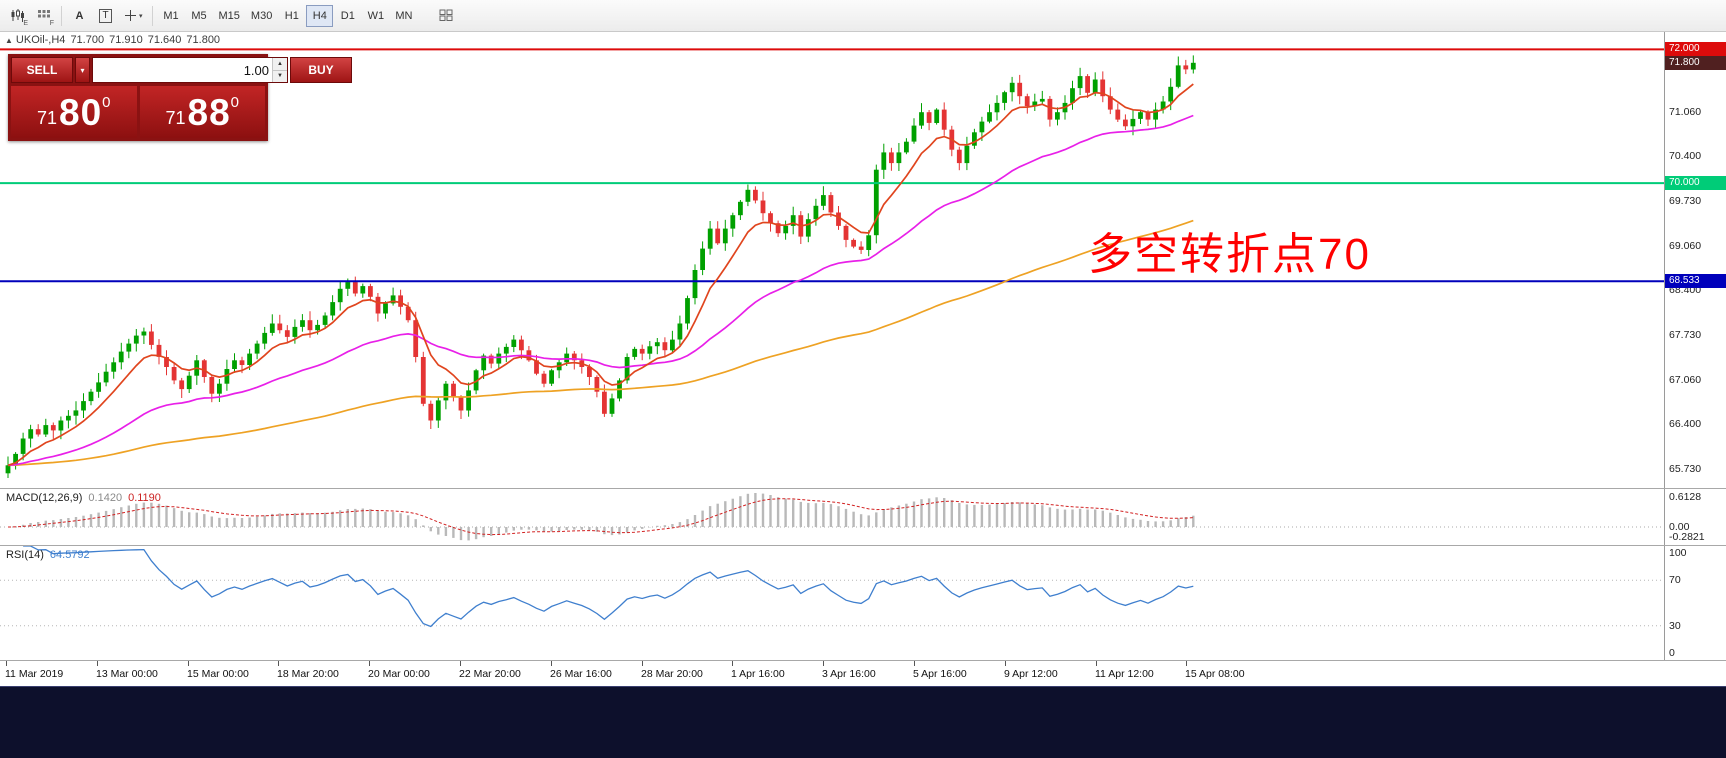  I want to click on price-badge: 70.000, so click(1695, 183).